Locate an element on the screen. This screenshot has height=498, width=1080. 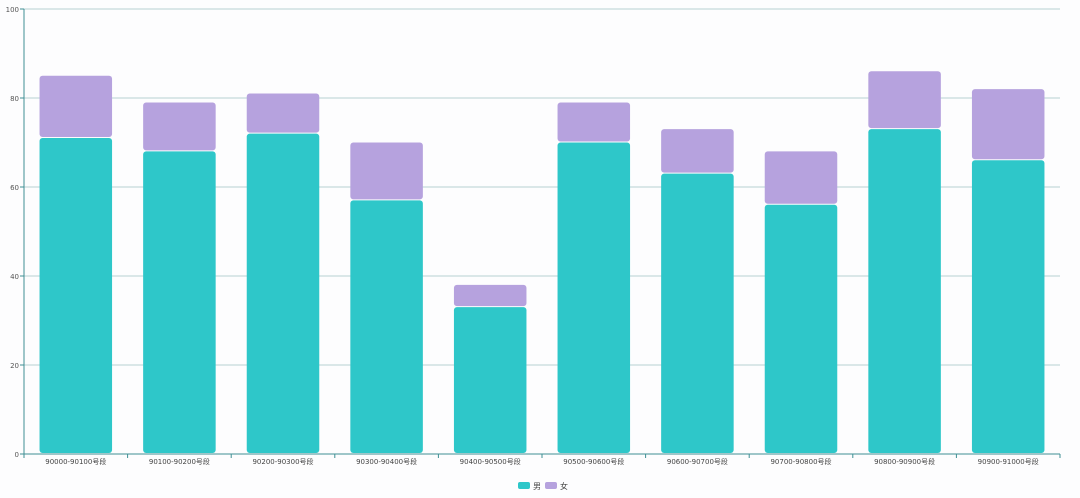
legend-swatch-female is located at coordinates (551, 485).